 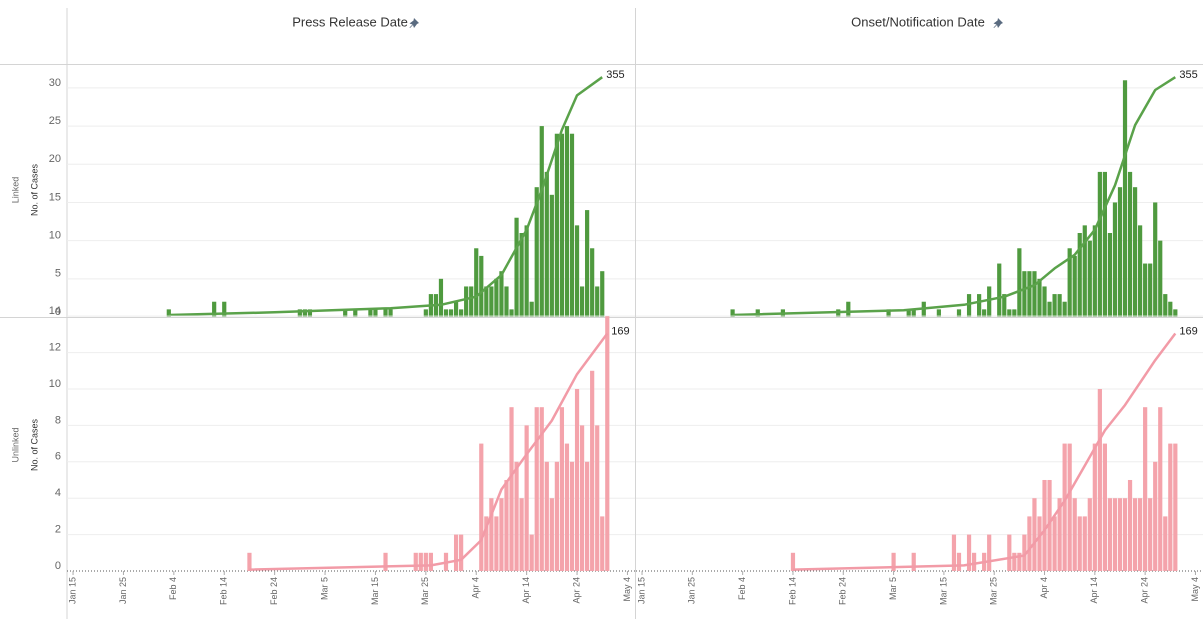 I want to click on y-tick-label: 2, so click(x=58, y=530).